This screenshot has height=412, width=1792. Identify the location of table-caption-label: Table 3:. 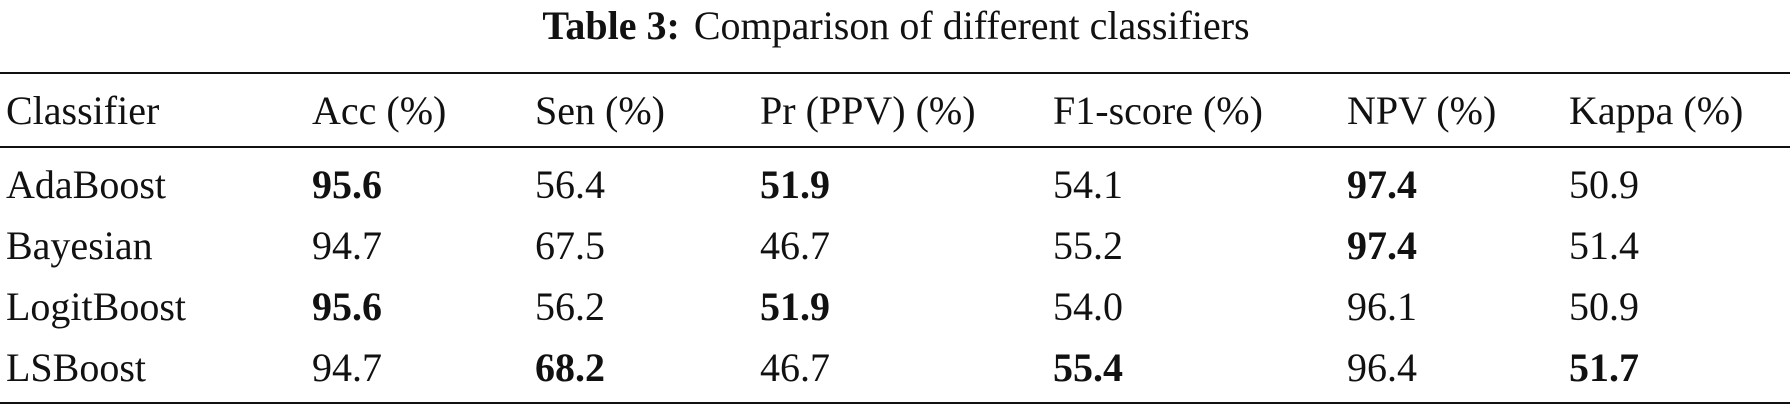
(611, 25).